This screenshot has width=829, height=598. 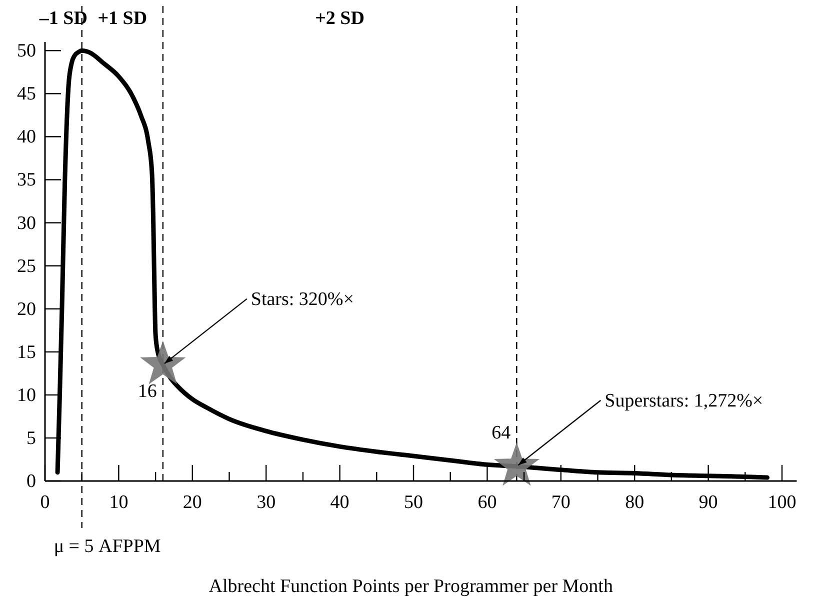 I want to click on y-tick-label: 10, so click(x=26, y=395).